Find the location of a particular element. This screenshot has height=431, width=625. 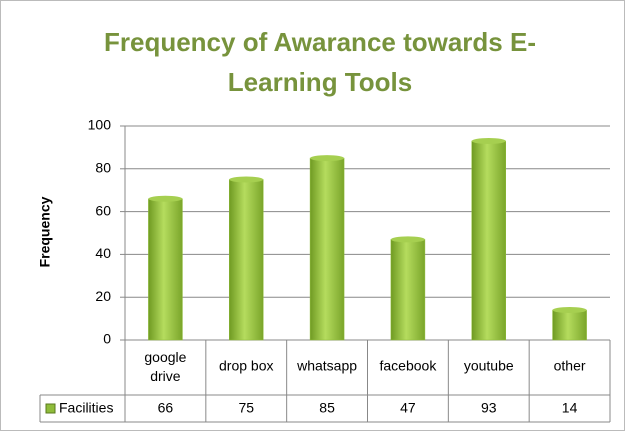

y-tick-label: 80 is located at coordinates (103, 168).